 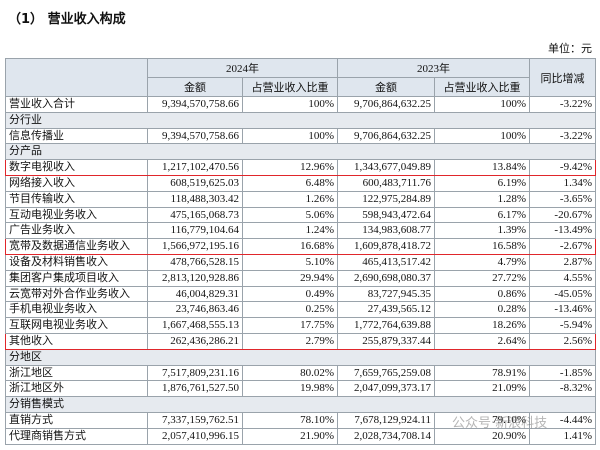 What do you see at coordinates (195, 310) in the screenshot?
I see `cell: 23,746,863.46` at bounding box center [195, 310].